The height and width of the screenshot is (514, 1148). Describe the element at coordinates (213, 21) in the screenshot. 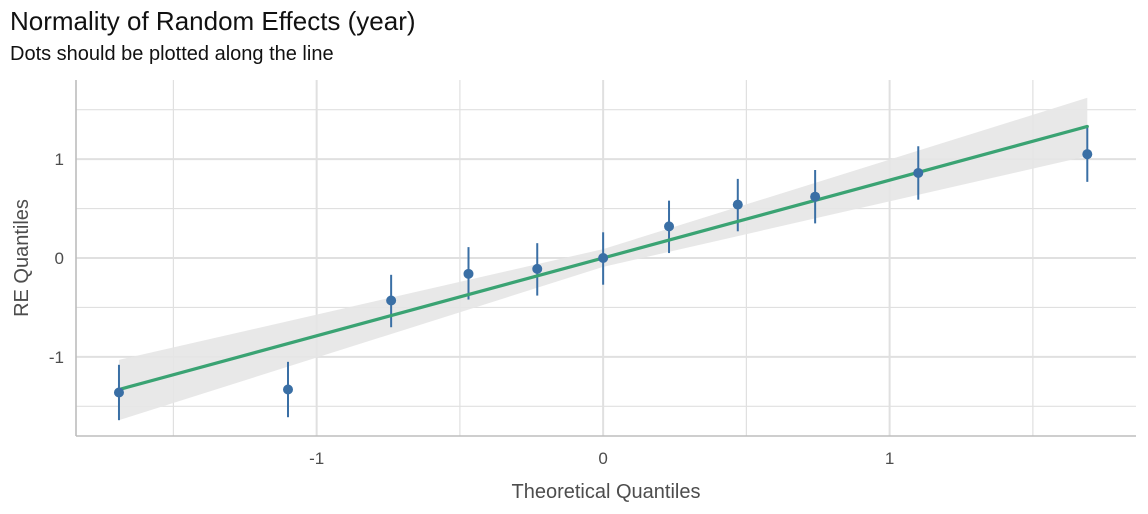

I see `chart-title: Normality of Random Effects (year)` at that location.